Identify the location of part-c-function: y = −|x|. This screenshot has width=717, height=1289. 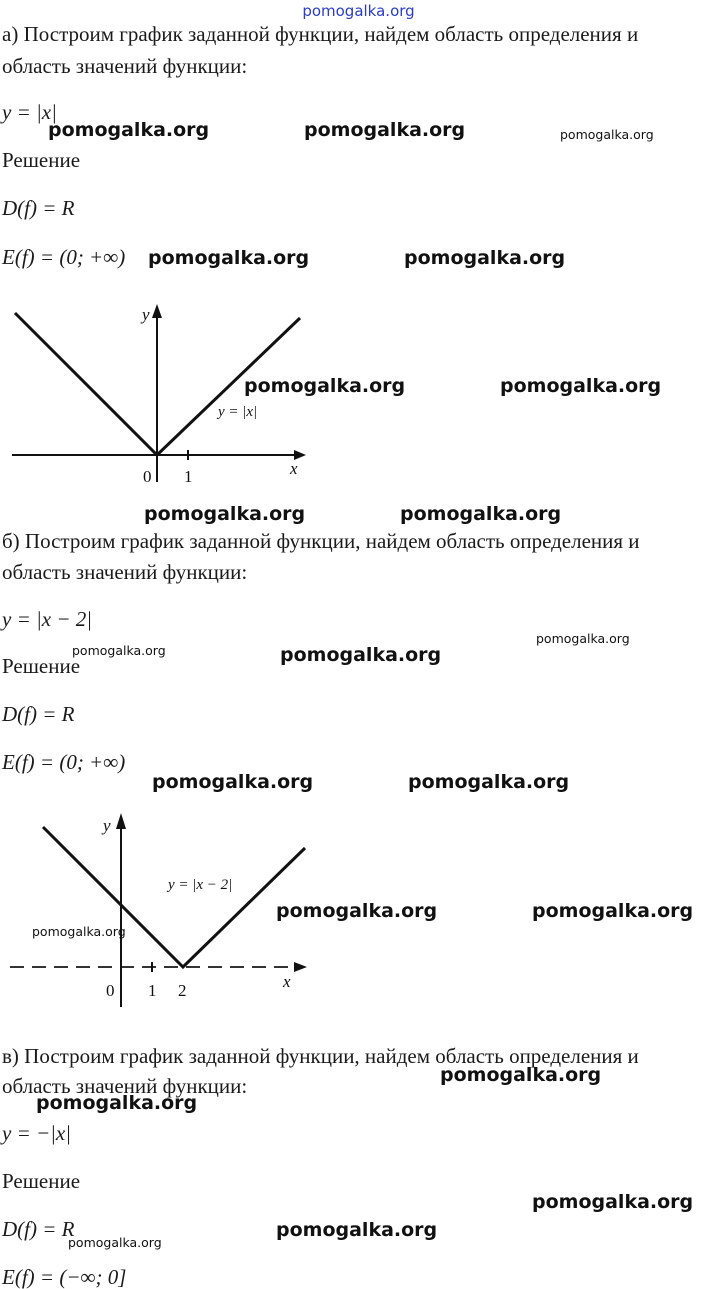
(37, 1133).